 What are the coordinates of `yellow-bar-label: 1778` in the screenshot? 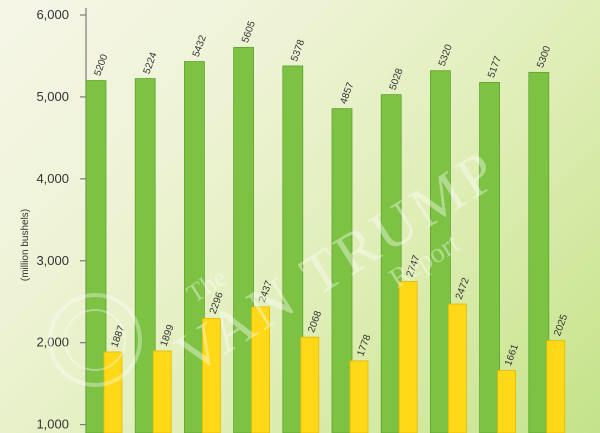 It's located at (364, 345).